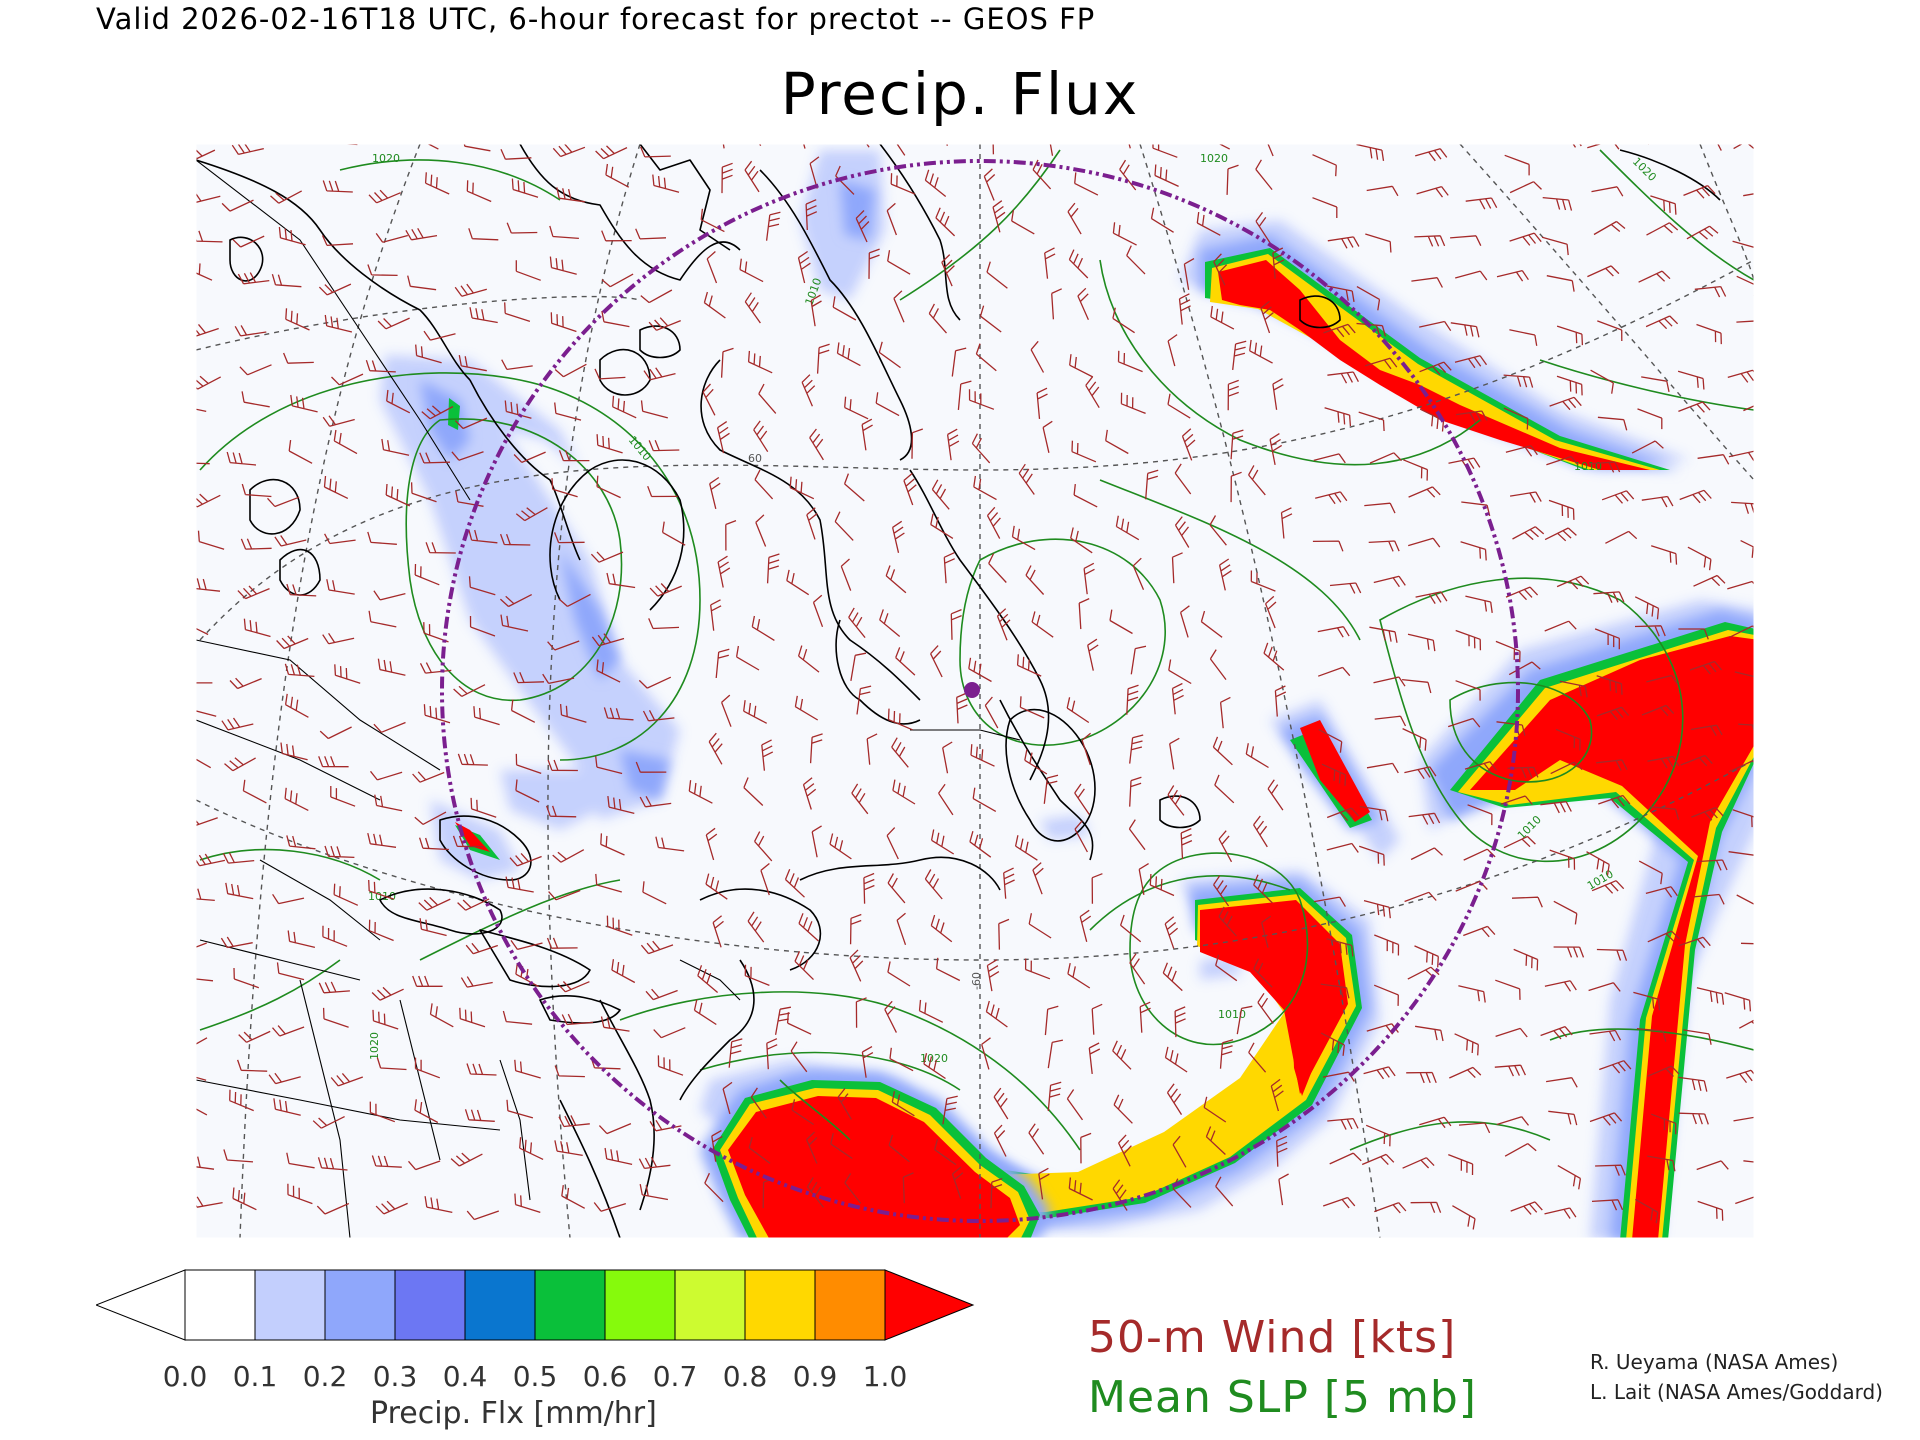 The height and width of the screenshot is (1440, 1920). I want to click on colorbar, so click(535, 1305).